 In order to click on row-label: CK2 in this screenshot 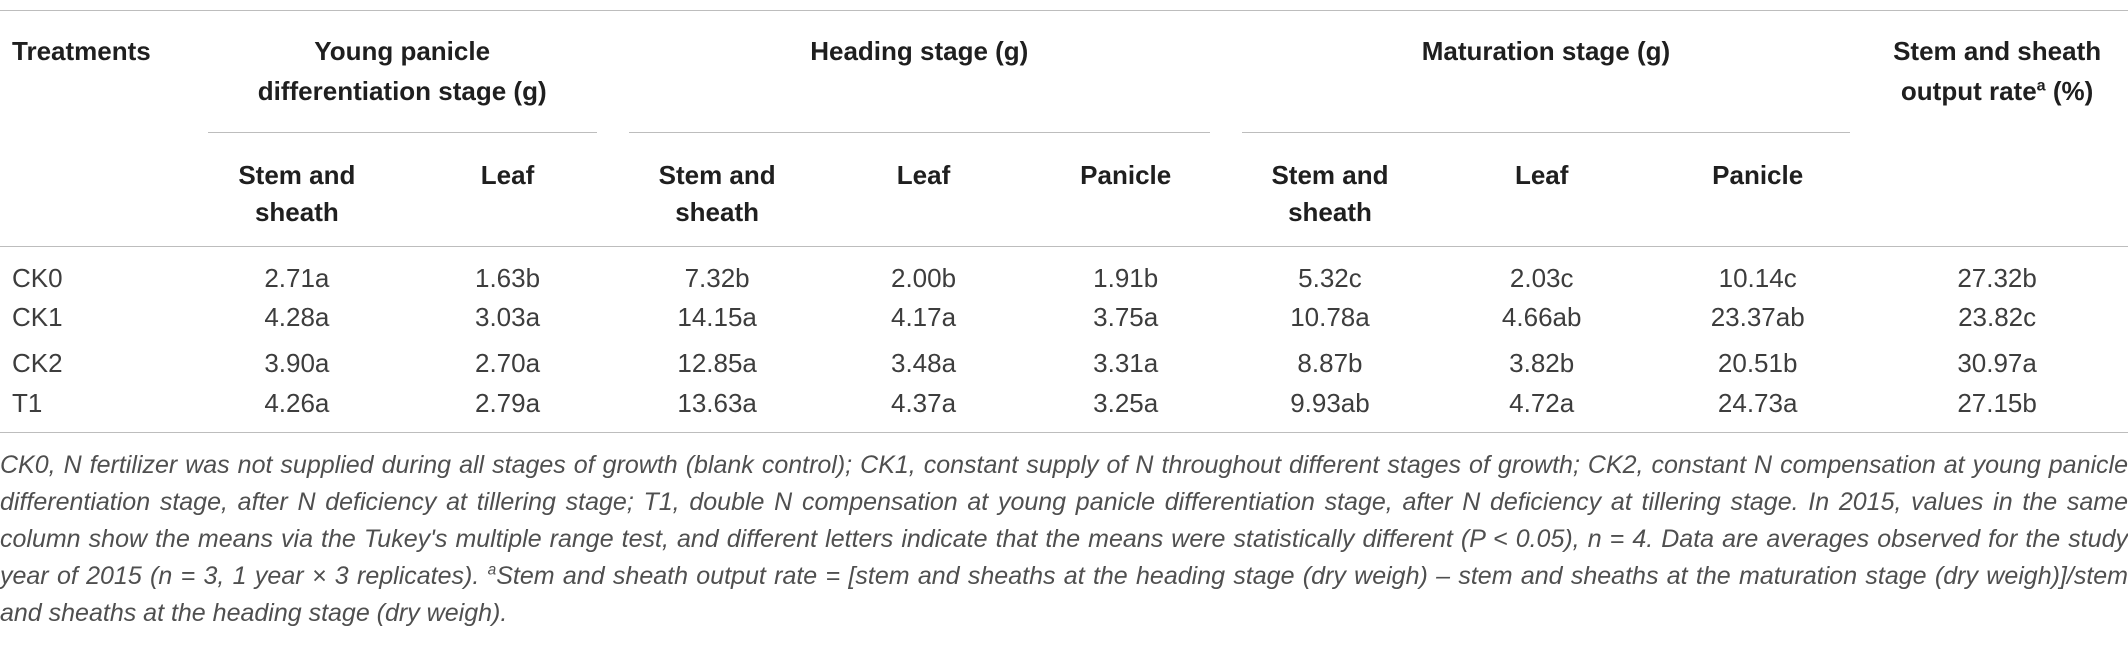, I will do `click(37, 362)`.